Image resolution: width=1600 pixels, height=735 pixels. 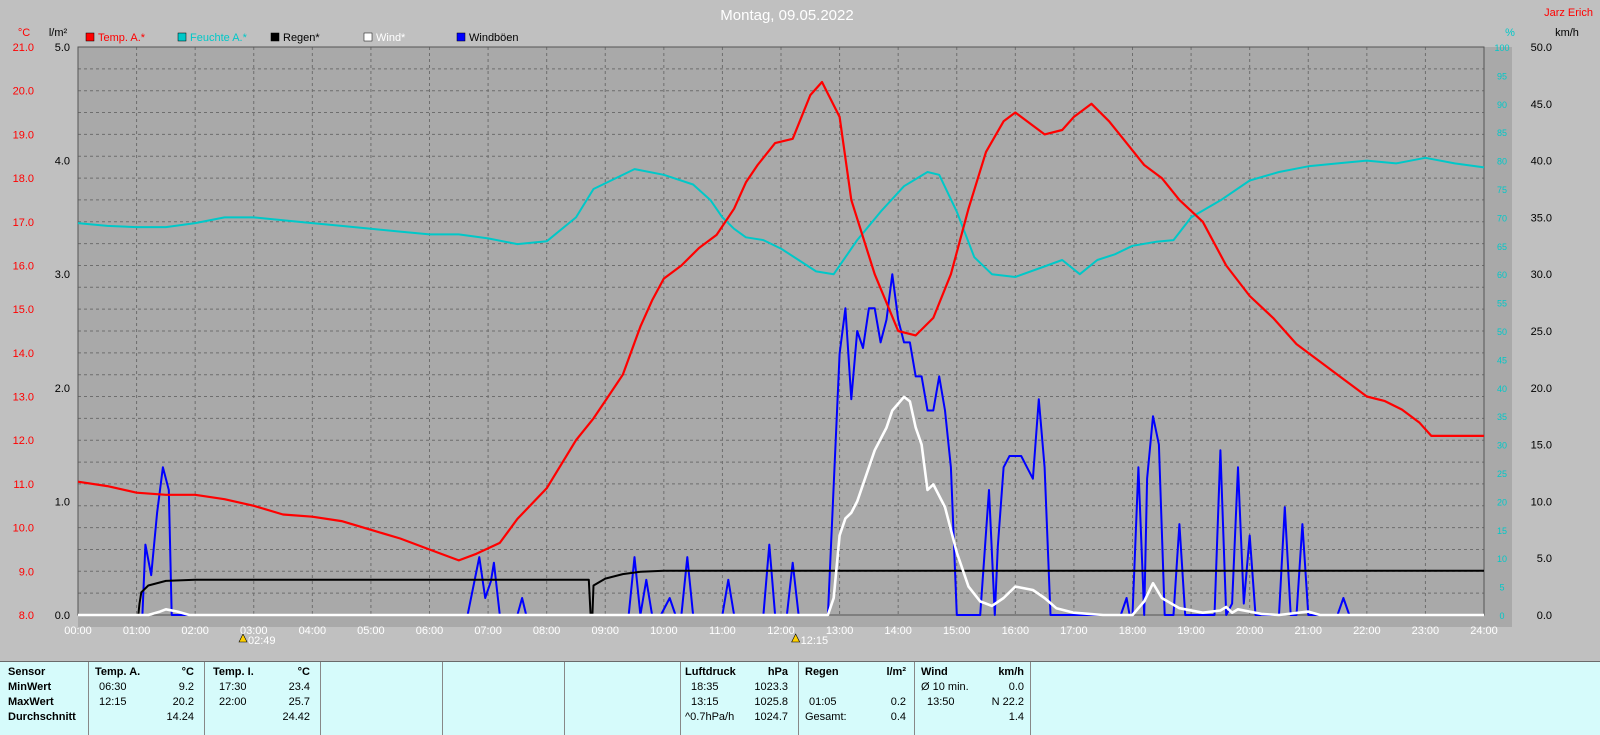 I want to click on stats-tempI-col: Temp. I. °C 17:30 23.4 22:00 25.7 24.42, so click(x=262, y=698).